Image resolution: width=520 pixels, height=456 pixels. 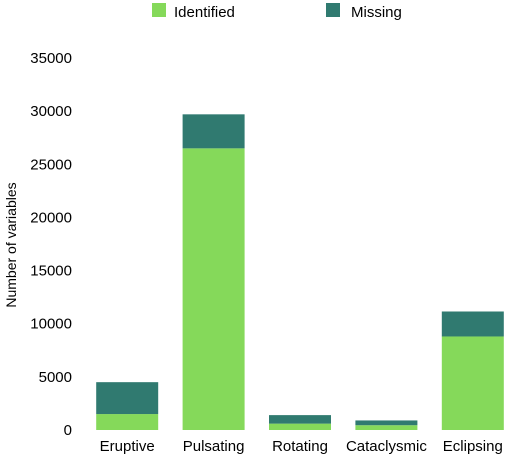 What do you see at coordinates (333, 10) in the screenshot?
I see `legend-swatch-missing` at bounding box center [333, 10].